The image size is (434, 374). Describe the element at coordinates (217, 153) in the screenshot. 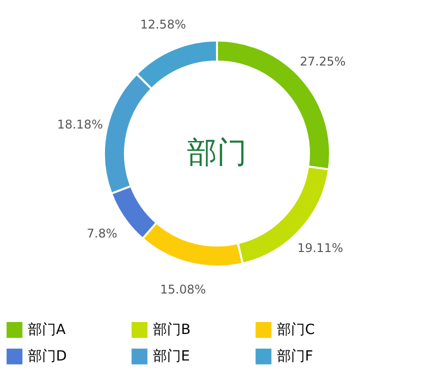

I see `text: 部门` at that location.